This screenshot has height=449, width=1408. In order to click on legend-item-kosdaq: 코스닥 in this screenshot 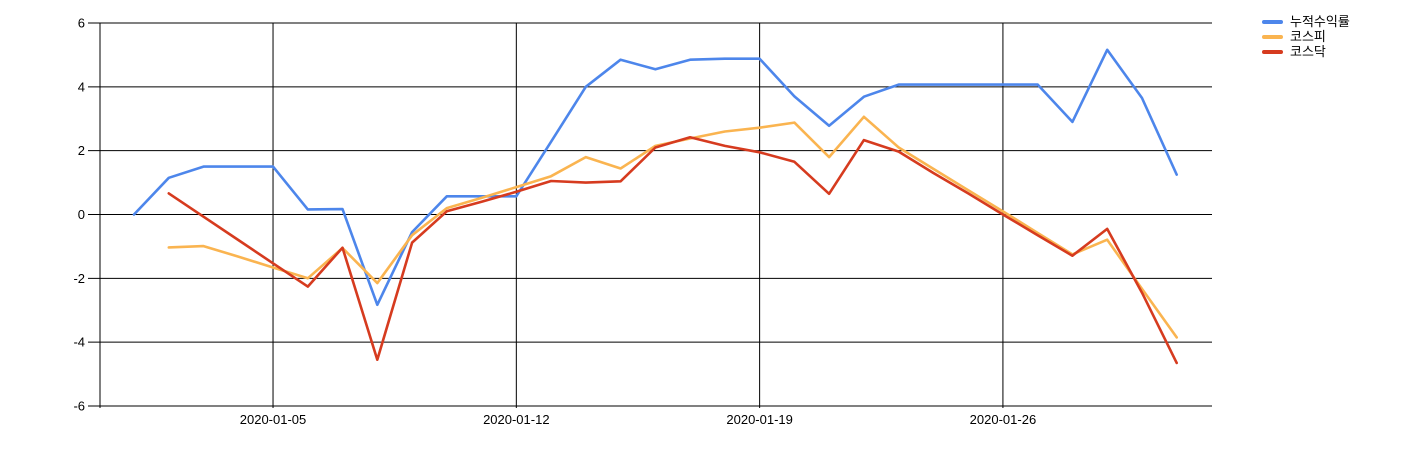, I will do `click(1306, 52)`.